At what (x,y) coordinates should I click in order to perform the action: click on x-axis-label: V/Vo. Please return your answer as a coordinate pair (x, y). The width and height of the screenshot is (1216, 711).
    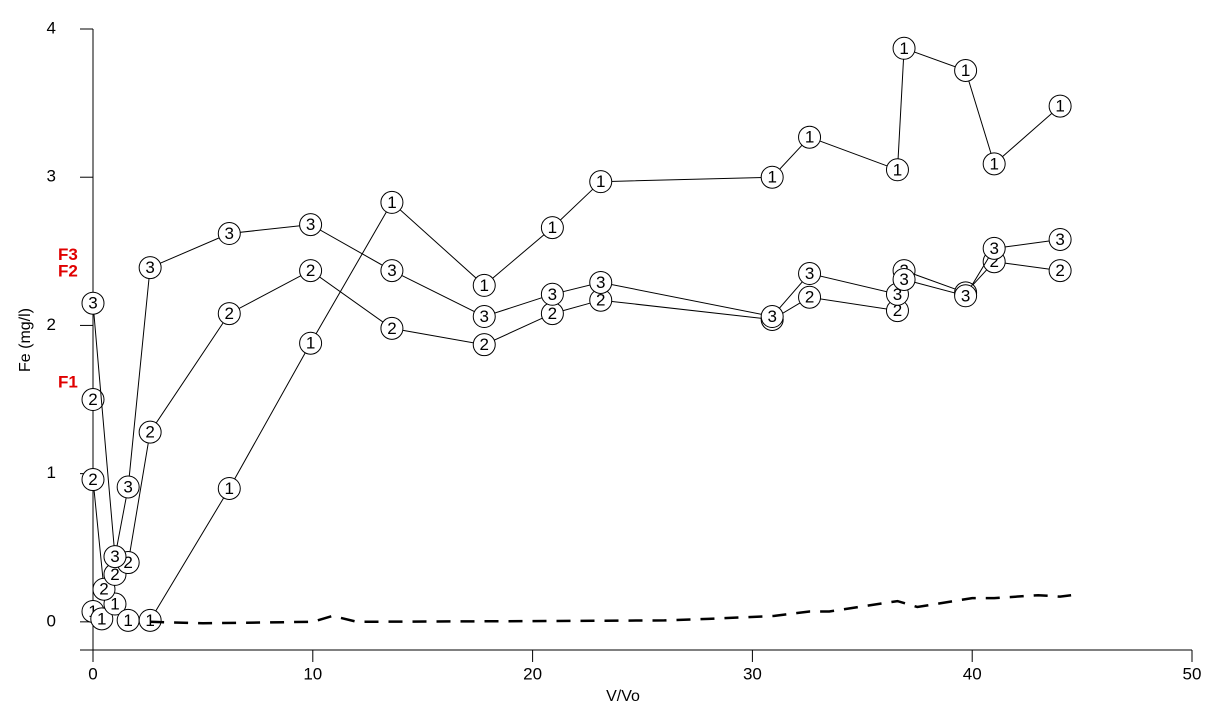
    Looking at the image, I should click on (623, 696).